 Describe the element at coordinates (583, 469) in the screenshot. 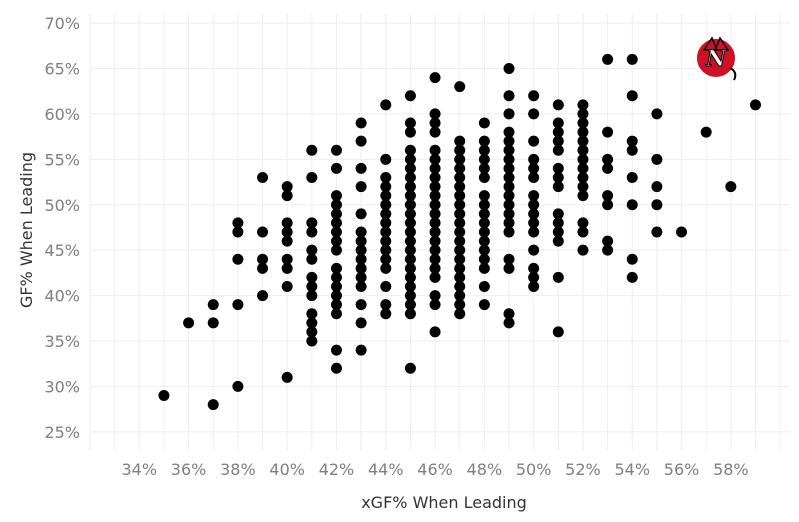

I see `x-tick-label: 52%` at that location.